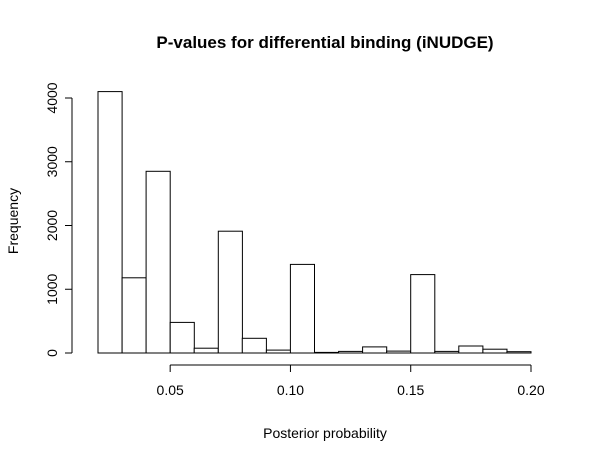 The image size is (614, 467). What do you see at coordinates (170, 390) in the screenshot?
I see `x-tick-label-0: 0.05` at bounding box center [170, 390].